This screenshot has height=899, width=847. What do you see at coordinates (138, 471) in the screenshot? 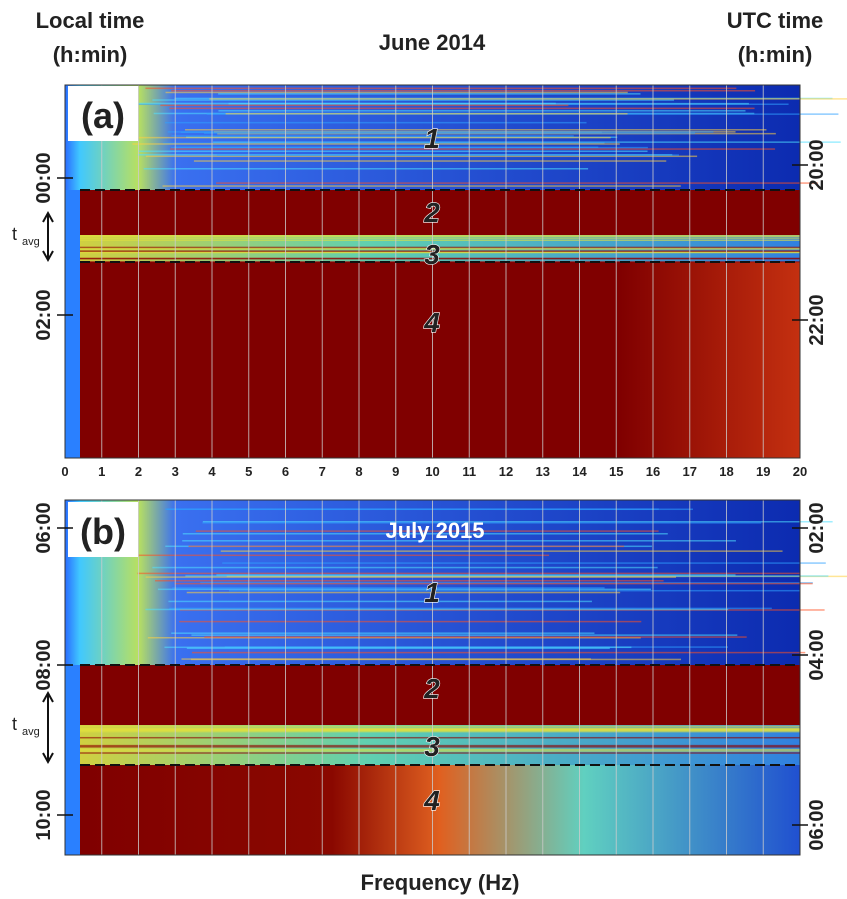
I see `x-tick-label: 2` at bounding box center [138, 471].